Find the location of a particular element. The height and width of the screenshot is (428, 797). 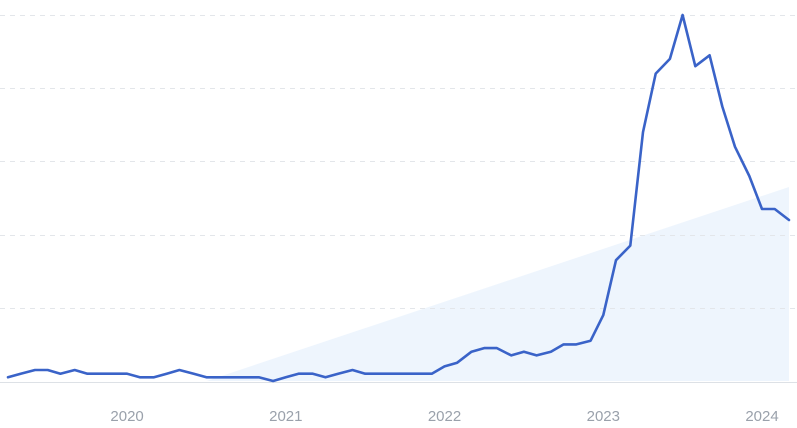

x-axis-ticks: 2020 2021 2022 2023 2024 is located at coordinates (444, 416).